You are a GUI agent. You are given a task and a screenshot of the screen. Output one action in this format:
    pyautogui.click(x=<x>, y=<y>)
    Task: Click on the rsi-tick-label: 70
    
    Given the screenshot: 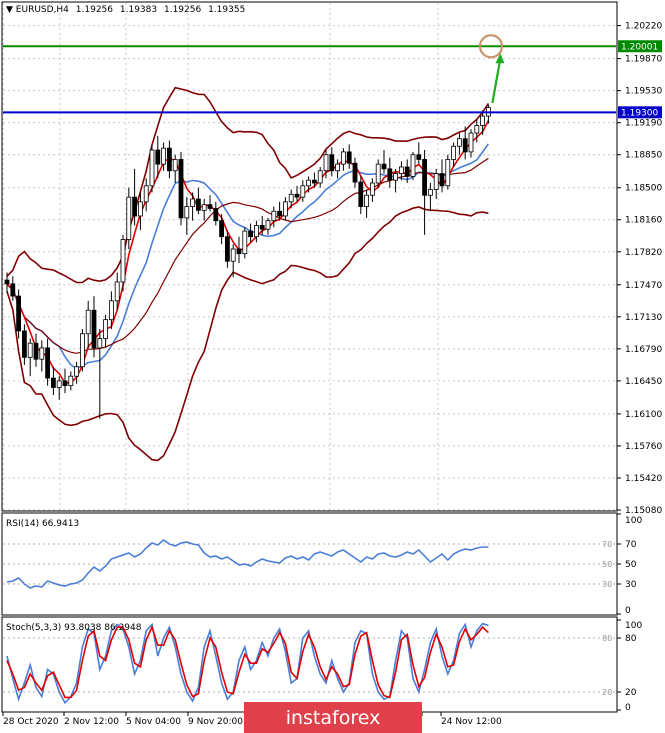 What is the action you would take?
    pyautogui.click(x=631, y=545)
    